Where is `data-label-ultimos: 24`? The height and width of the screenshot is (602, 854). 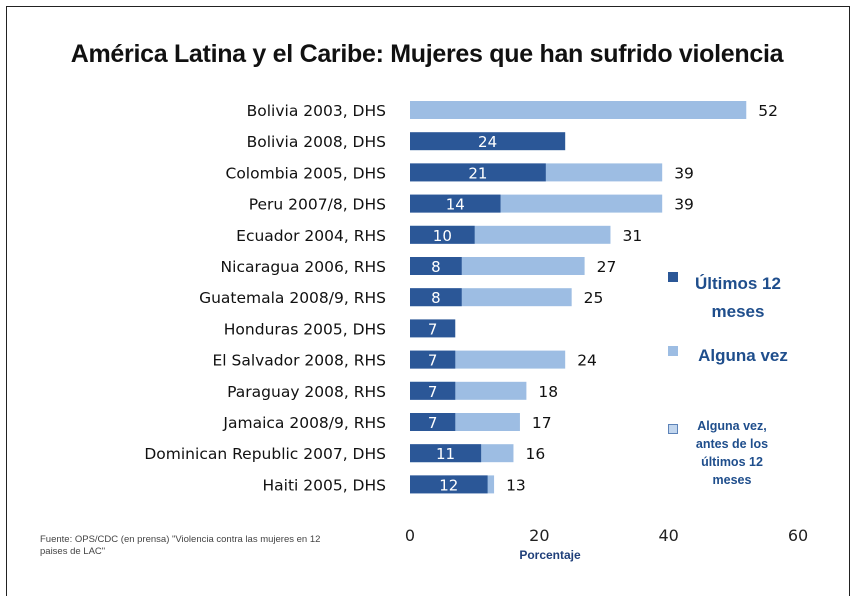
data-label-ultimos: 24 is located at coordinates (487, 142).